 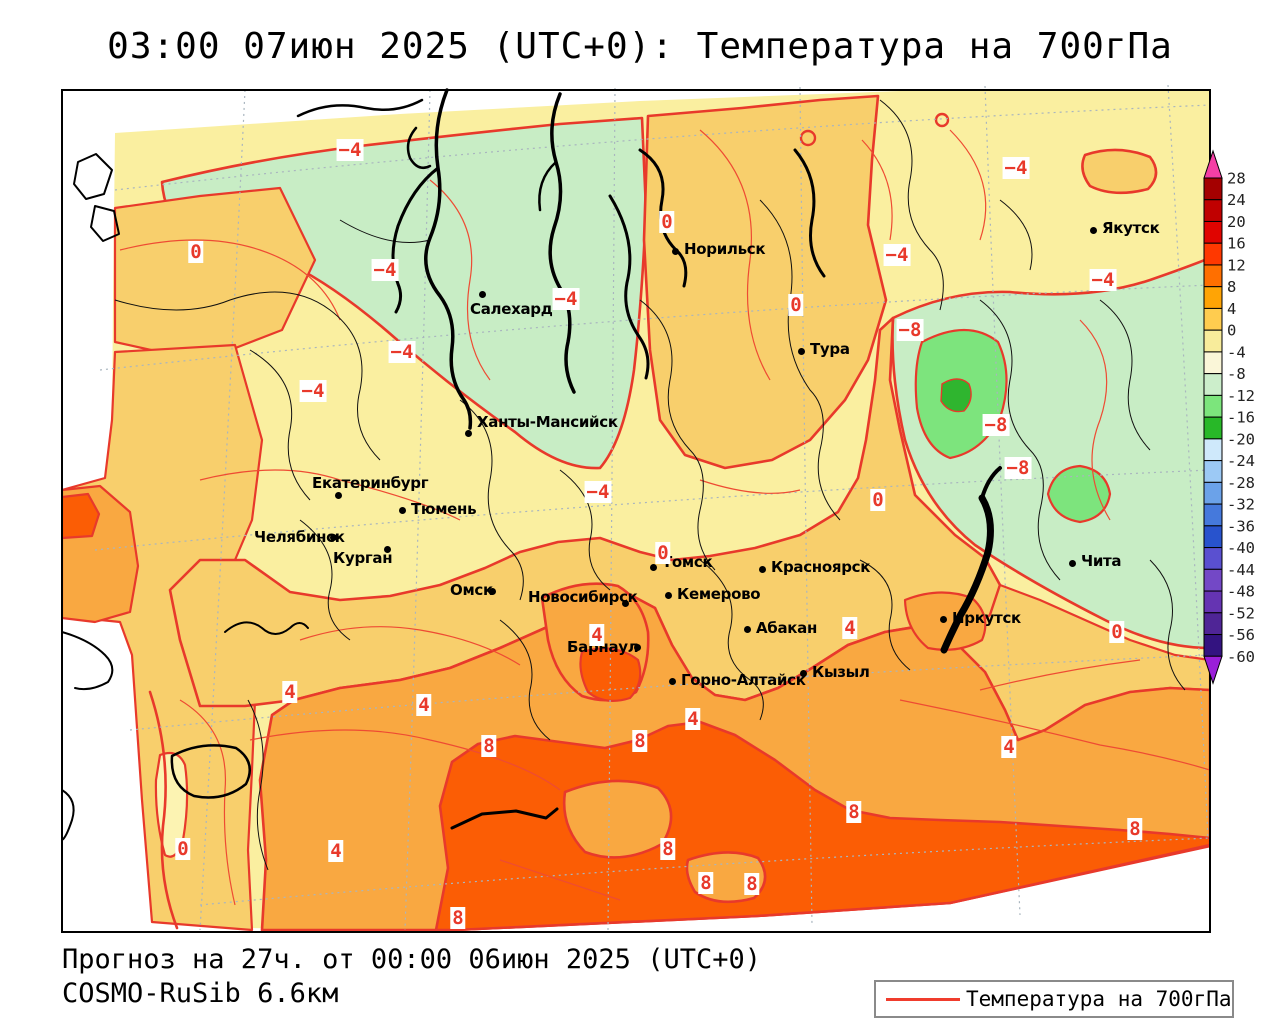 What do you see at coordinates (444, 509) in the screenshot?
I see `city-label: Тюмень` at bounding box center [444, 509].